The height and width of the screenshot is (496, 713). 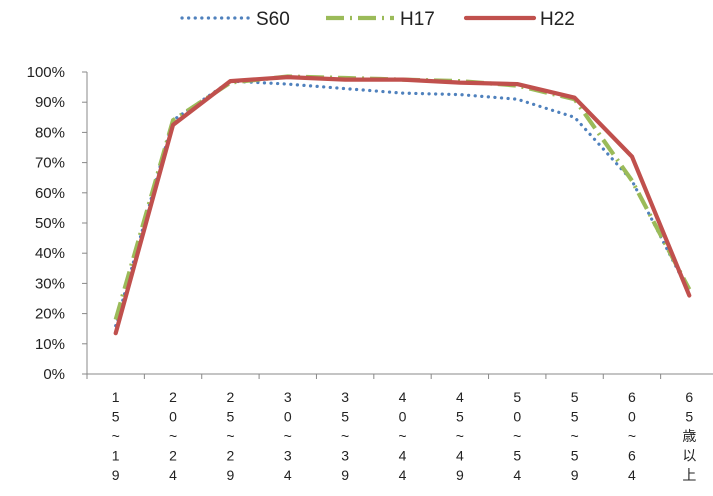 I want to click on legend-label: H22, so click(x=557, y=19).